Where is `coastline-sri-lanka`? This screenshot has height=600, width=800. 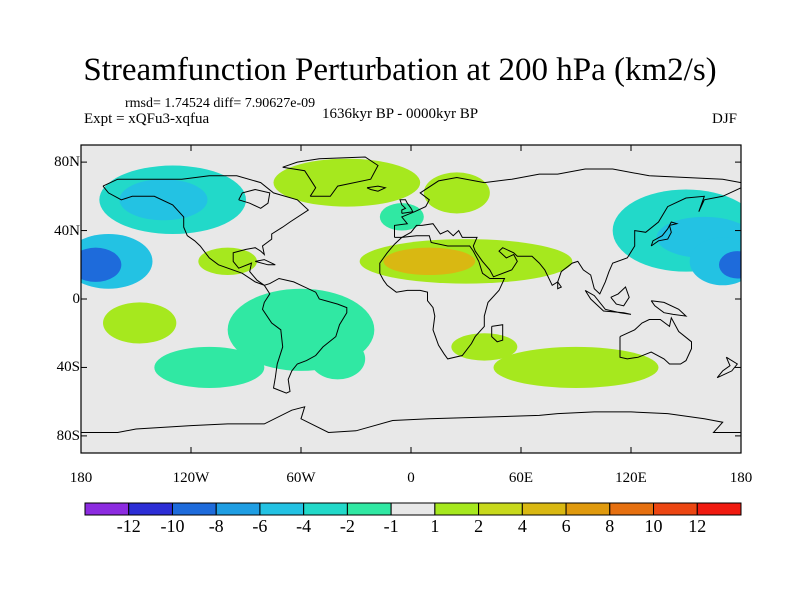 coastline-sri-lanka is located at coordinates (560, 285).